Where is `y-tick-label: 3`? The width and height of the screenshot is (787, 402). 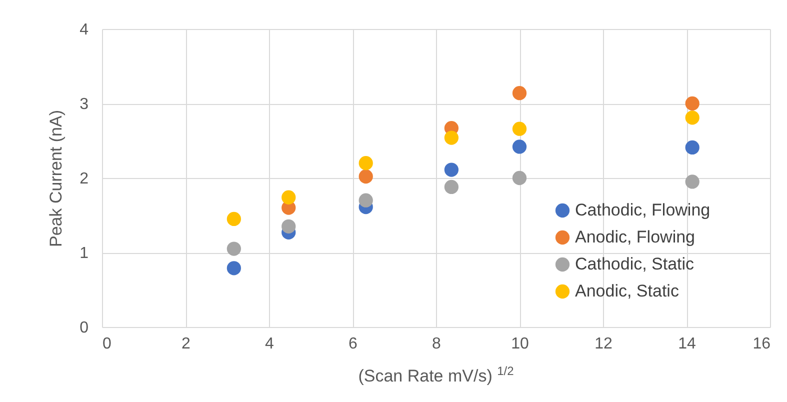 y-tick-label: 3 is located at coordinates (84, 104).